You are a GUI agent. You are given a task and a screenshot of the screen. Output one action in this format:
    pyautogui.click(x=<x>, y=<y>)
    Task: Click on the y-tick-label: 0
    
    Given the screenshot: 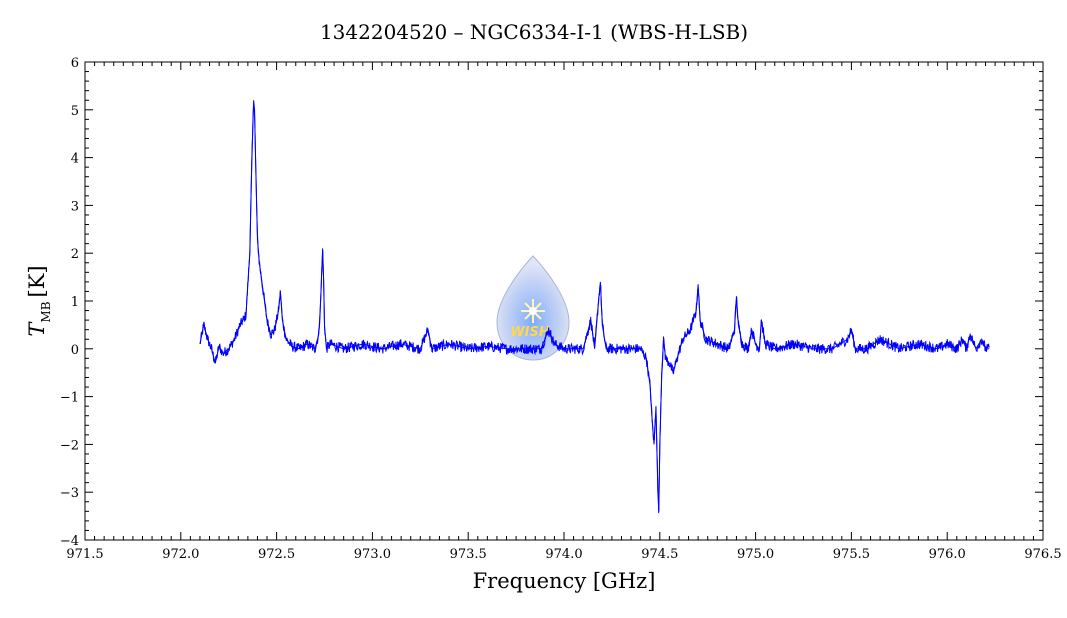 What is the action you would take?
    pyautogui.click(x=75, y=350)
    